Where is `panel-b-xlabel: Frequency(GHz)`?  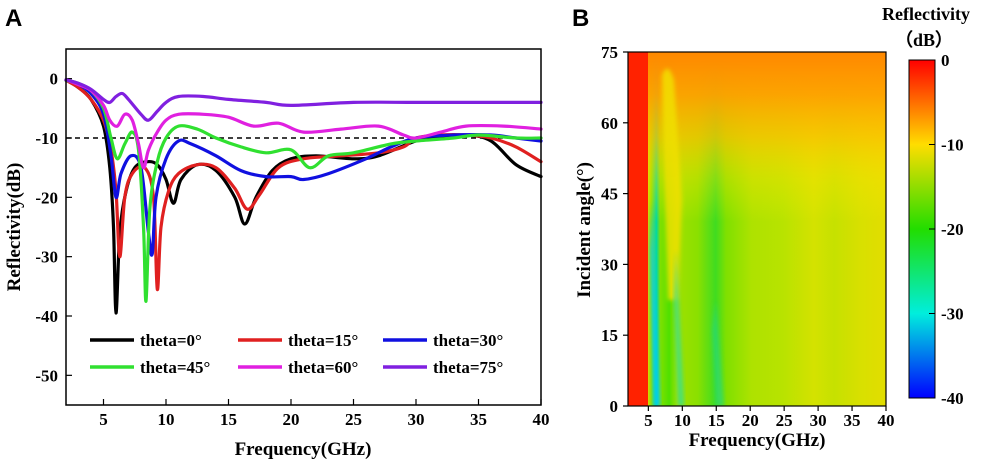
panel-b-xlabel: Frequency(GHz) is located at coordinates (757, 440).